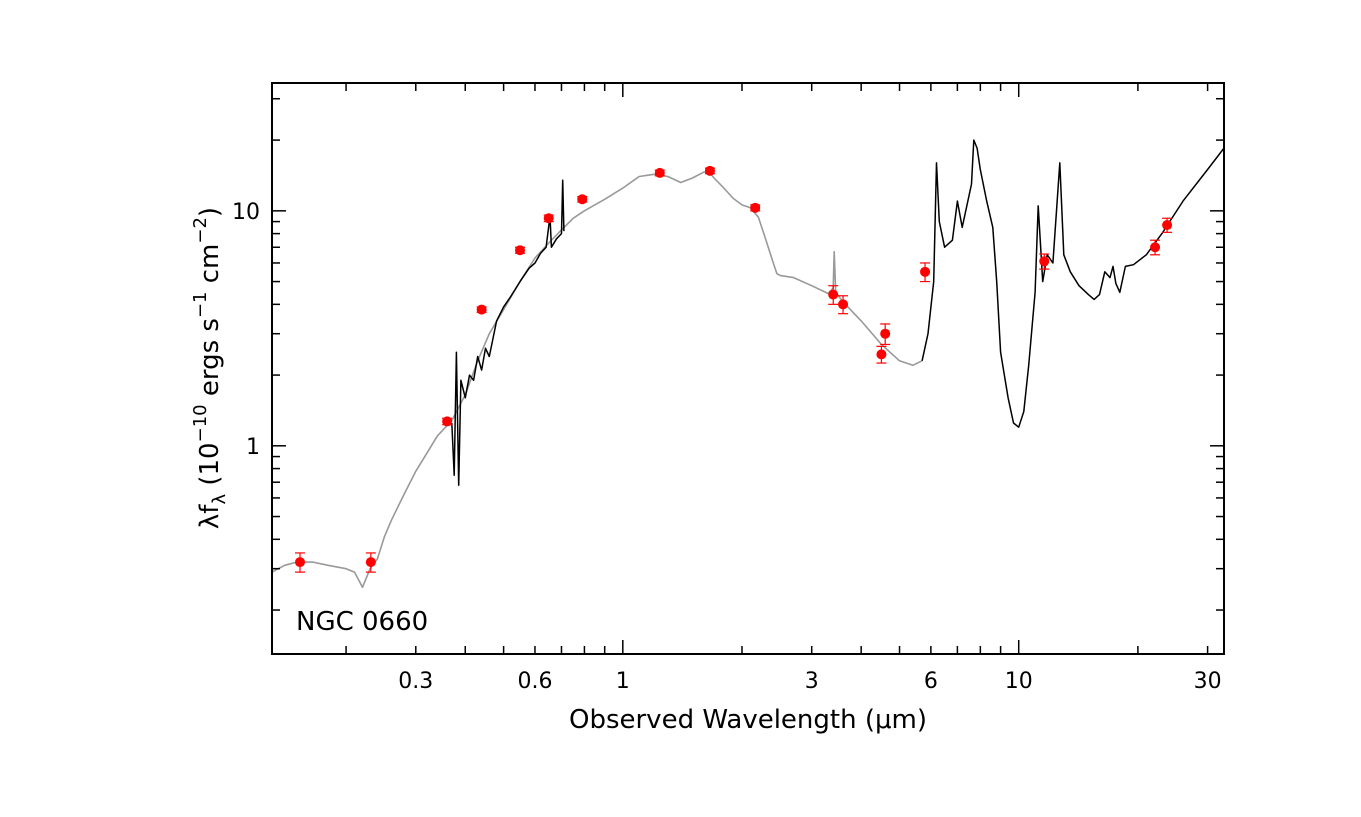  What do you see at coordinates (253, 447) in the screenshot?
I see `y-tick-label: 1` at bounding box center [253, 447].